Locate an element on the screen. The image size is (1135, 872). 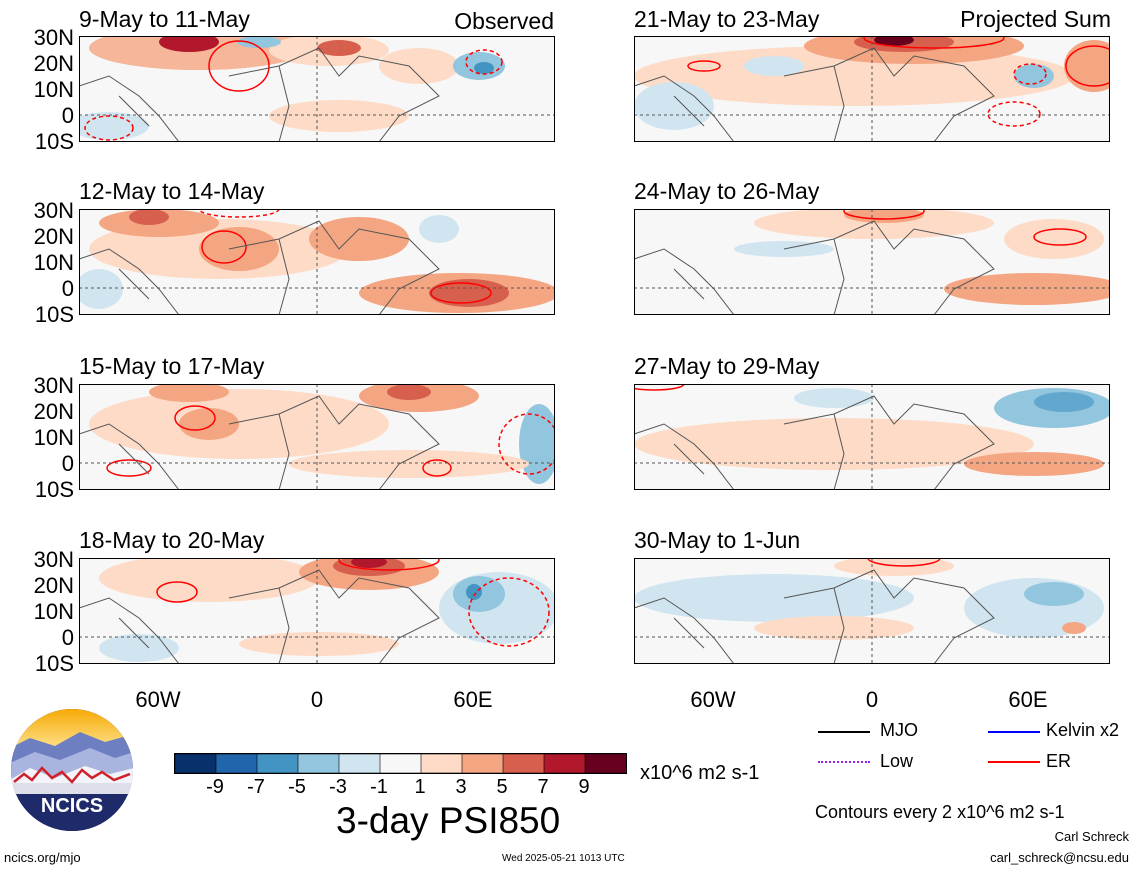
colorbar-tick-label: 1 is located at coordinates (420, 787).